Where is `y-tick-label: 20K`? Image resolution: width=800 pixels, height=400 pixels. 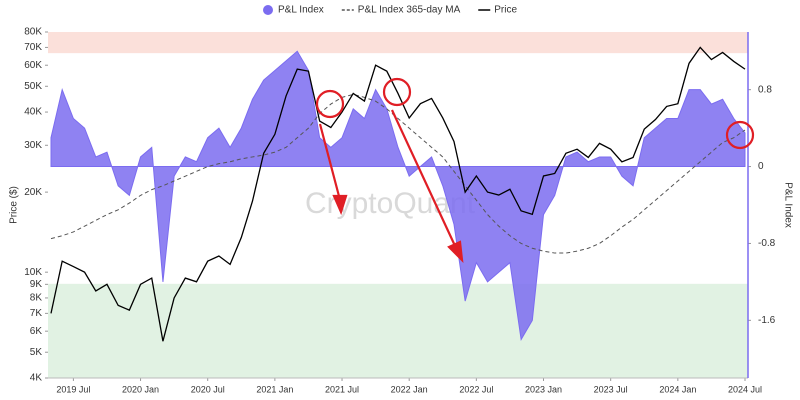
y-tick-label: 20K is located at coordinates (33, 192).